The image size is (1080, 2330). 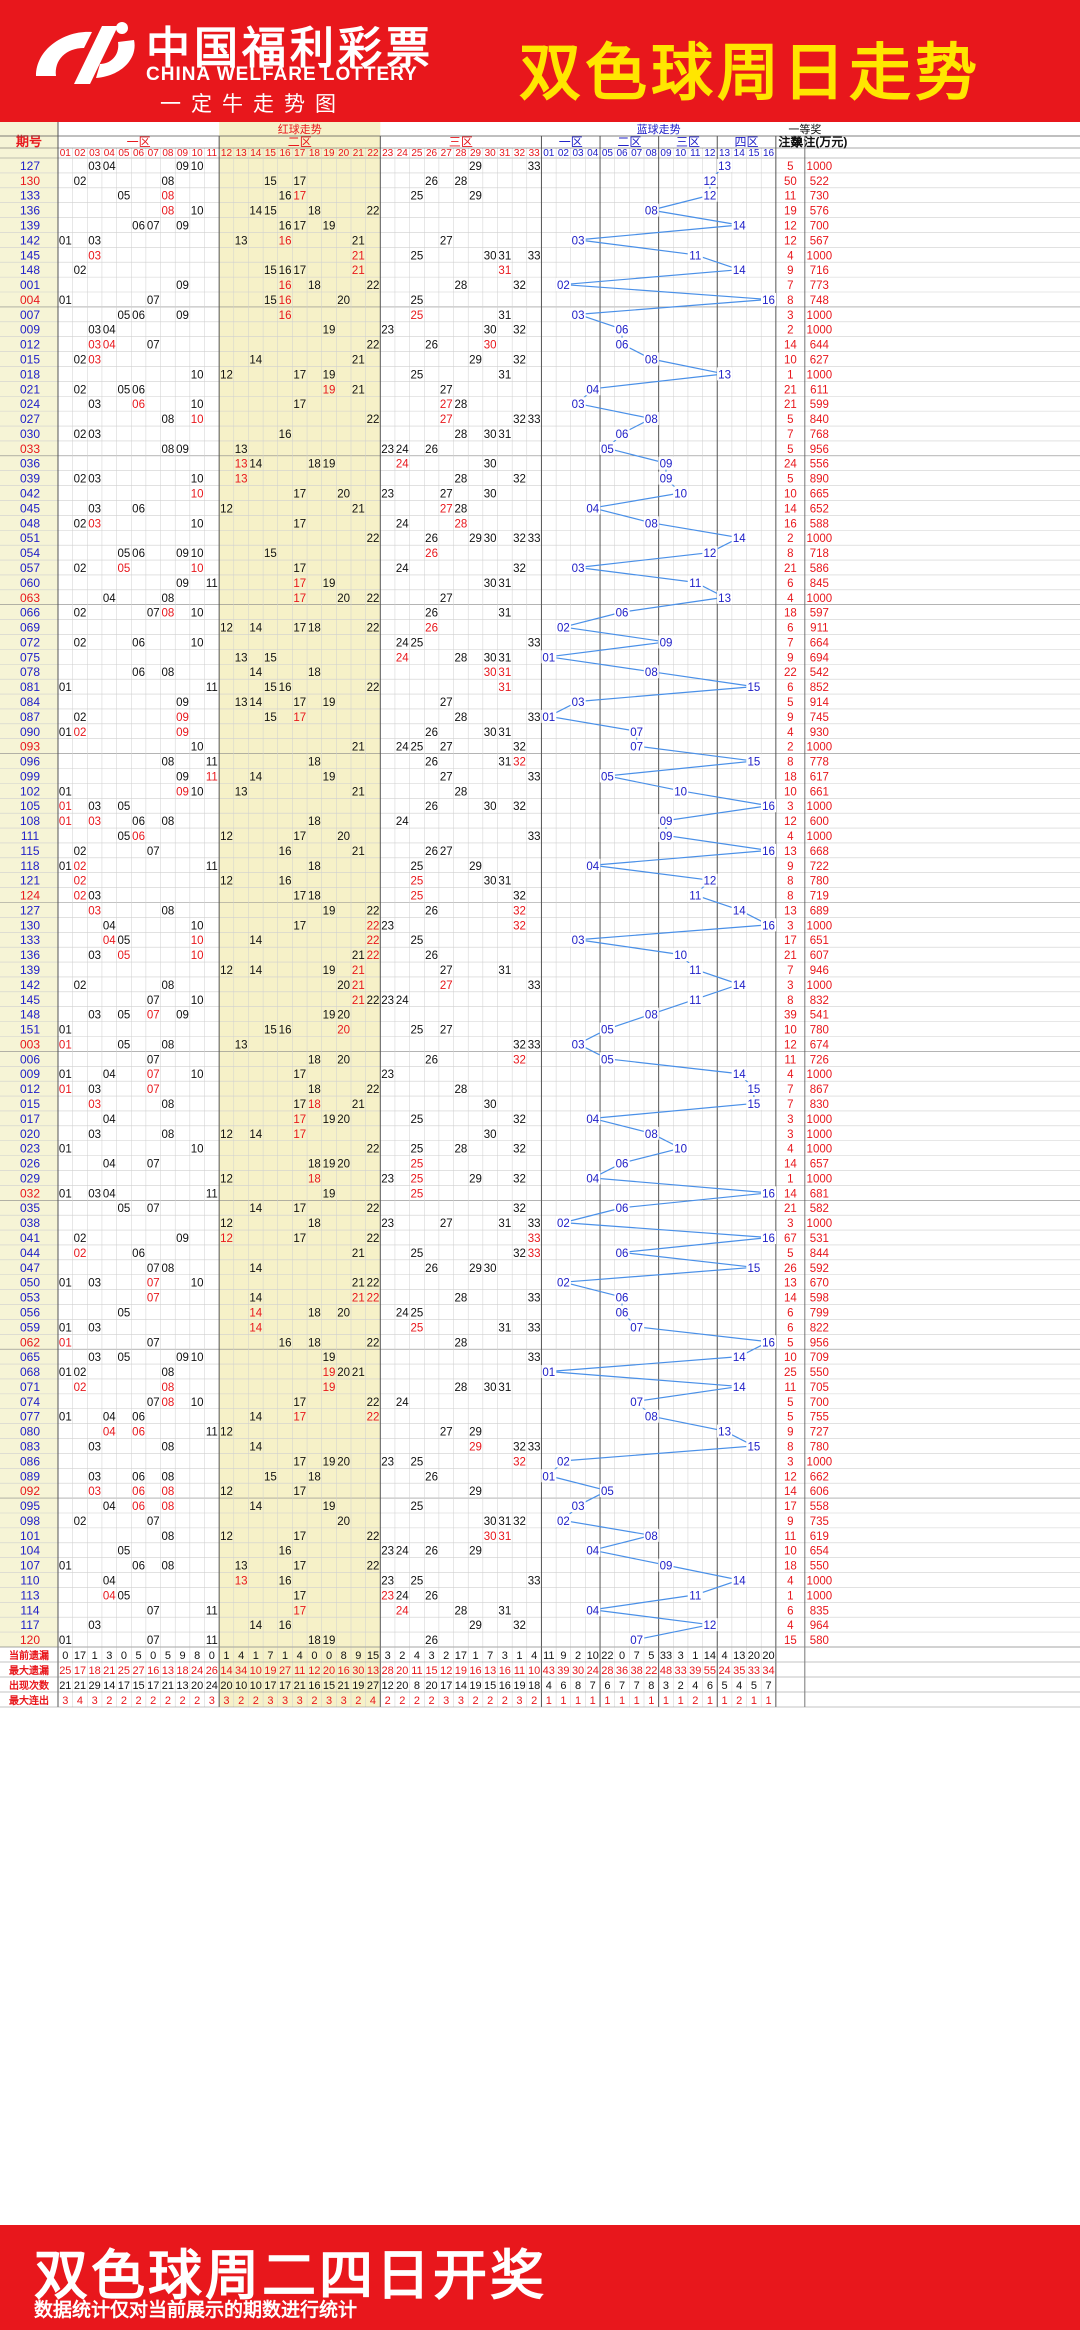 I want to click on blue-ball: 13, so click(x=724, y=375).